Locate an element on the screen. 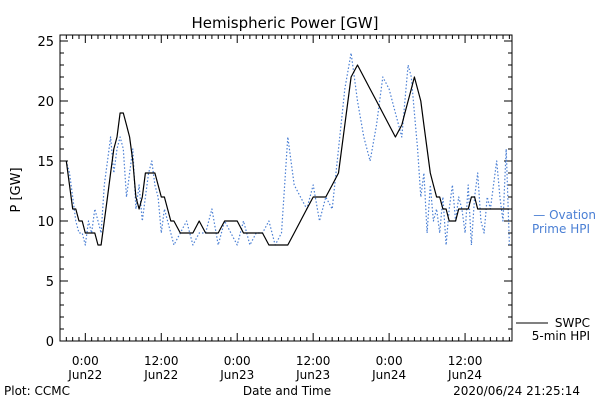 This screenshot has height=400, width=600. y-tick-label: 15 is located at coordinates (45, 162).